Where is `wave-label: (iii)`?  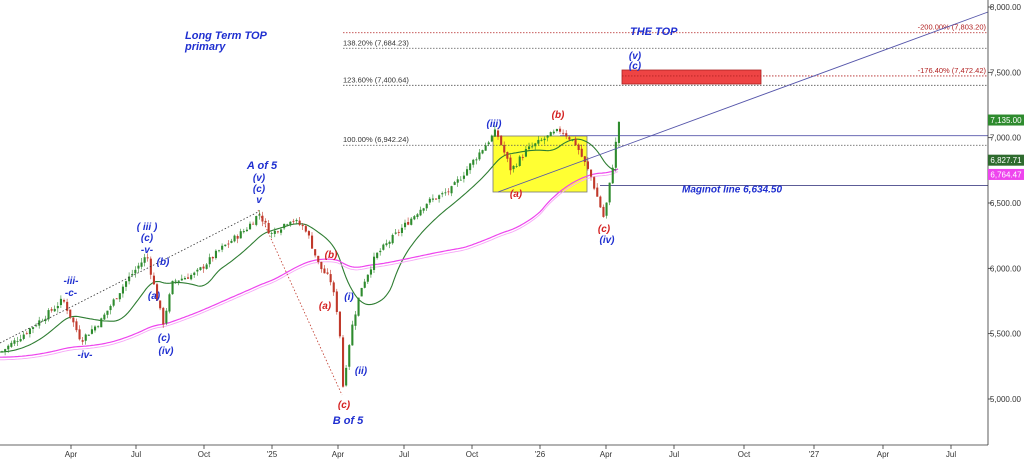 wave-label: (iii) is located at coordinates (495, 124).